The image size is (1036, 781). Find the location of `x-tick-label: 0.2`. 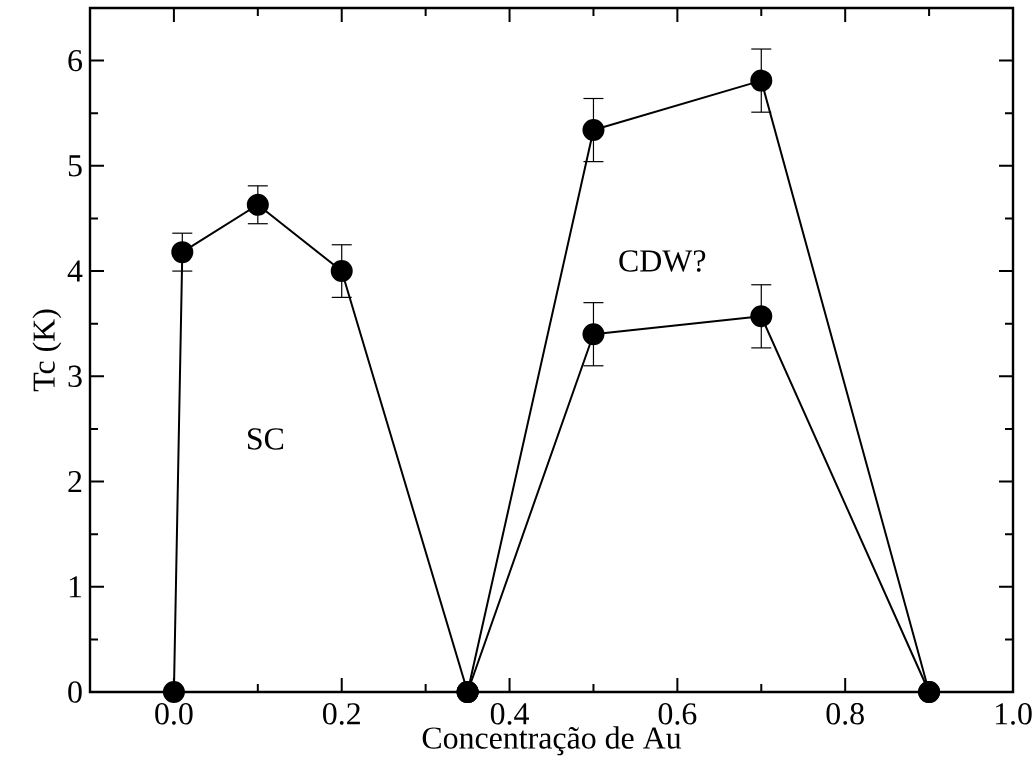

x-tick-label: 0.2 is located at coordinates (341, 714).